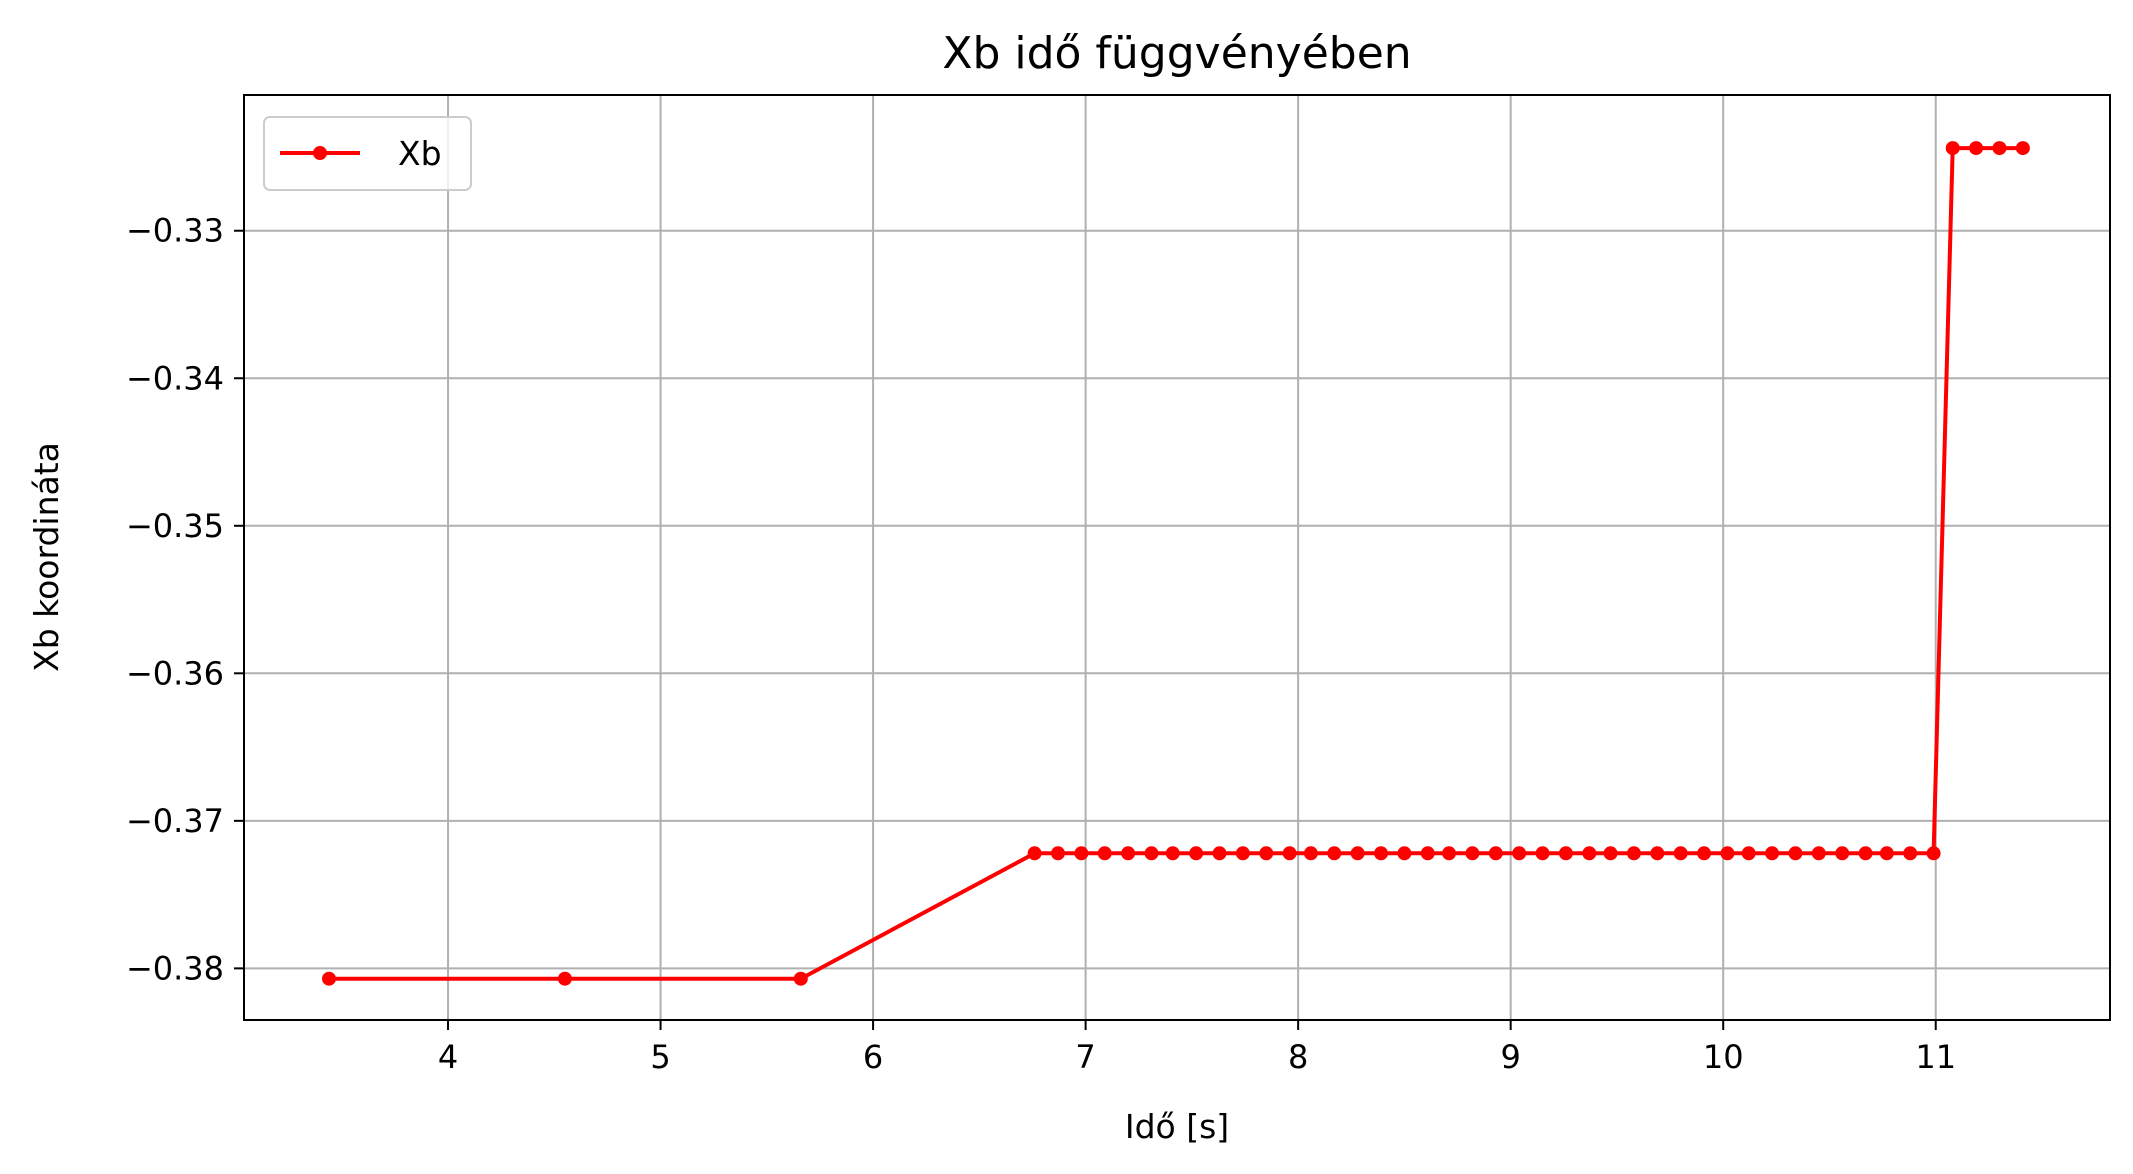  Describe the element at coordinates (46, 557) in the screenshot. I see `y-axis-label: Xb koordináta` at that location.